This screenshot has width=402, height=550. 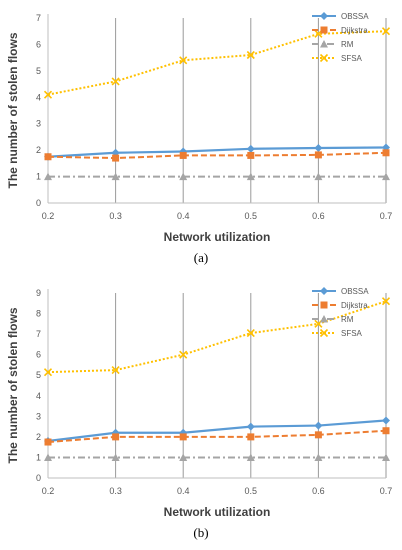 What do you see at coordinates (38, 314) in the screenshot?
I see `y-tick-label: 8` at bounding box center [38, 314].